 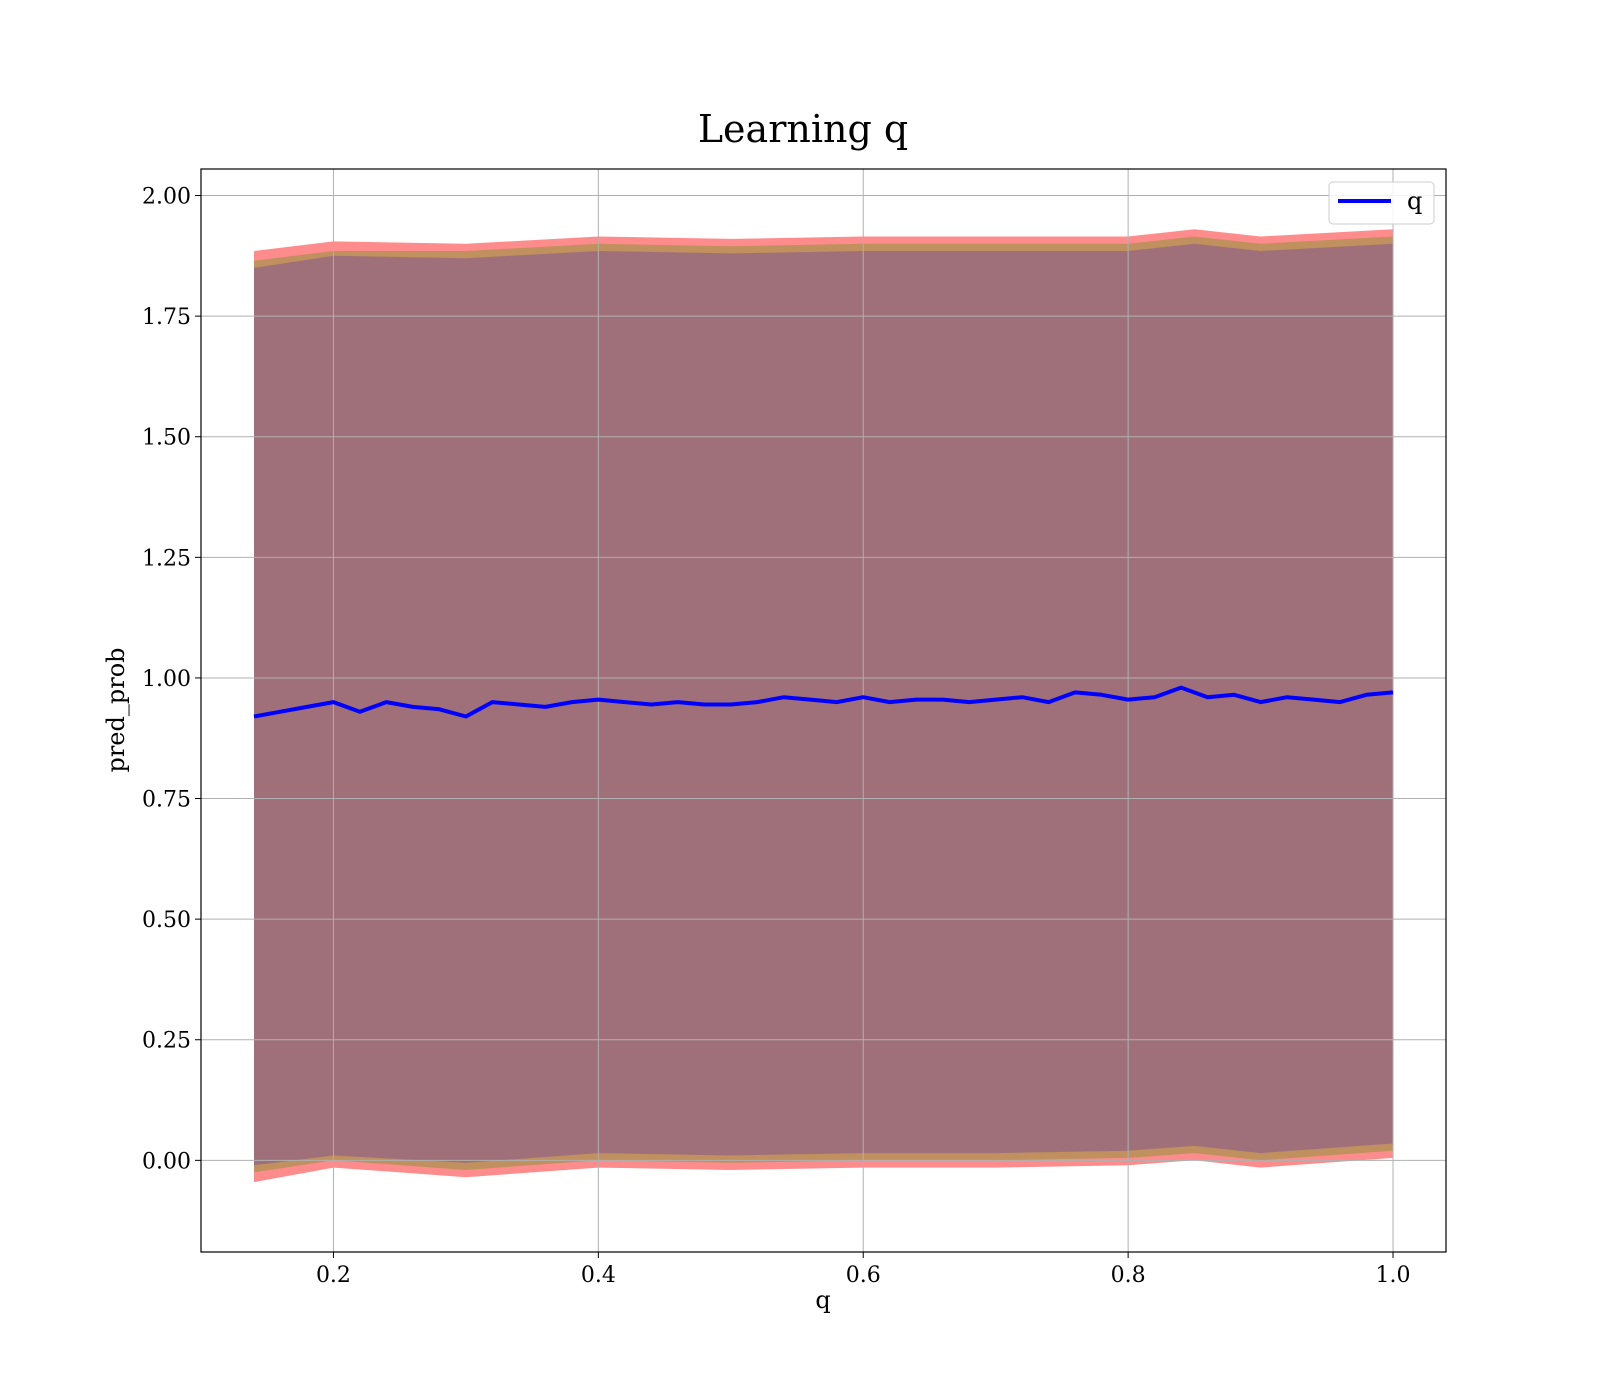 What do you see at coordinates (166, 679) in the screenshot?
I see `y-tick-label: 1.00` at bounding box center [166, 679].